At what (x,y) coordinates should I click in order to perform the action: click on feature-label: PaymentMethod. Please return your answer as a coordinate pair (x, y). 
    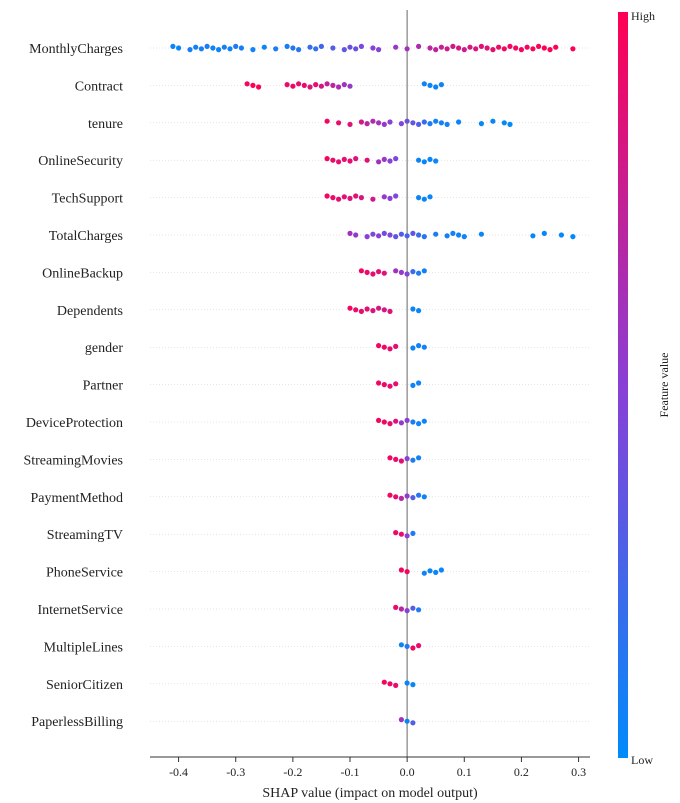
    Looking at the image, I should click on (76, 498).